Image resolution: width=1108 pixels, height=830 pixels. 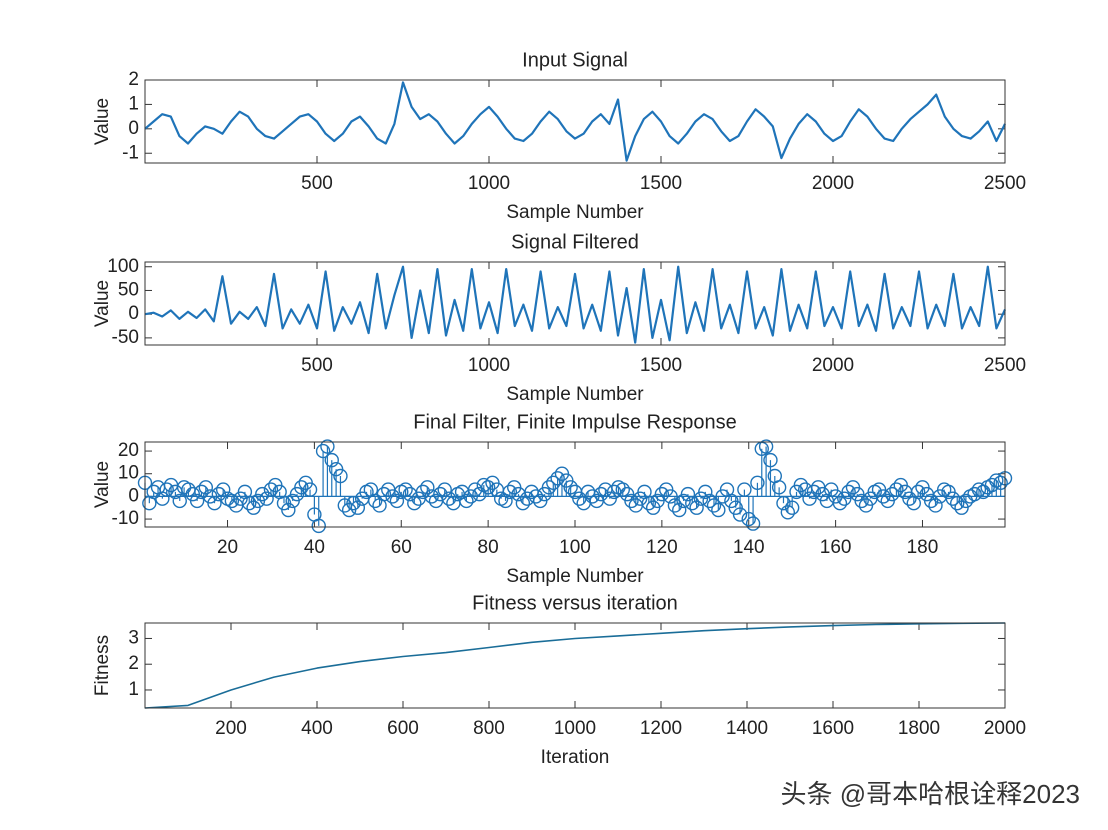 I want to click on y-tick-label: 20, so click(x=128, y=450).